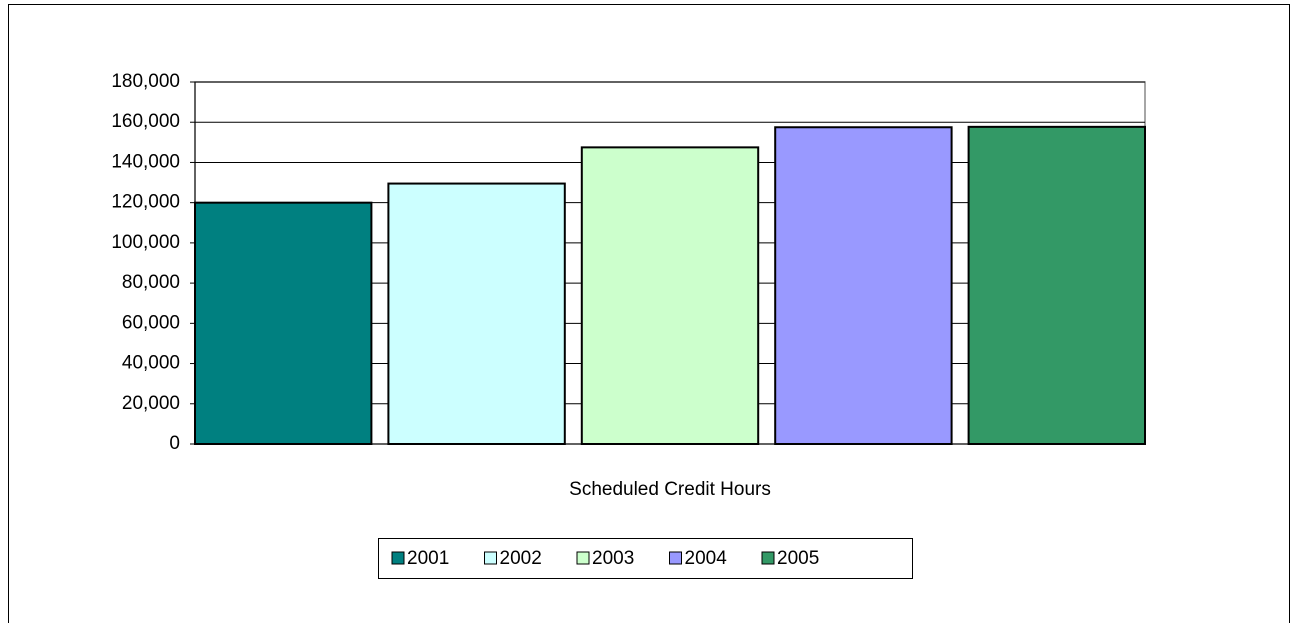 This screenshot has width=1298, height=623. Describe the element at coordinates (428, 558) in the screenshot. I see `legend-label: 2001` at that location.